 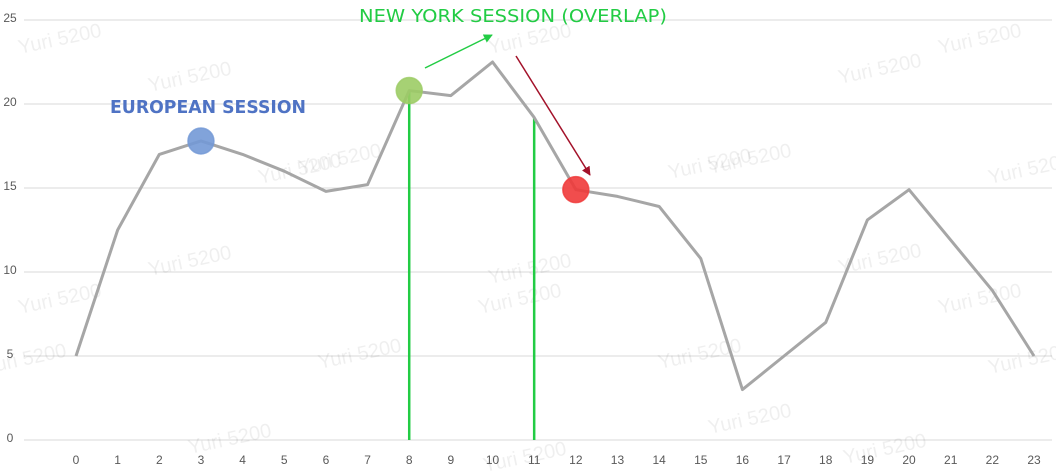 What do you see at coordinates (10, 186) in the screenshot?
I see `y-tick-label: 15` at bounding box center [10, 186].